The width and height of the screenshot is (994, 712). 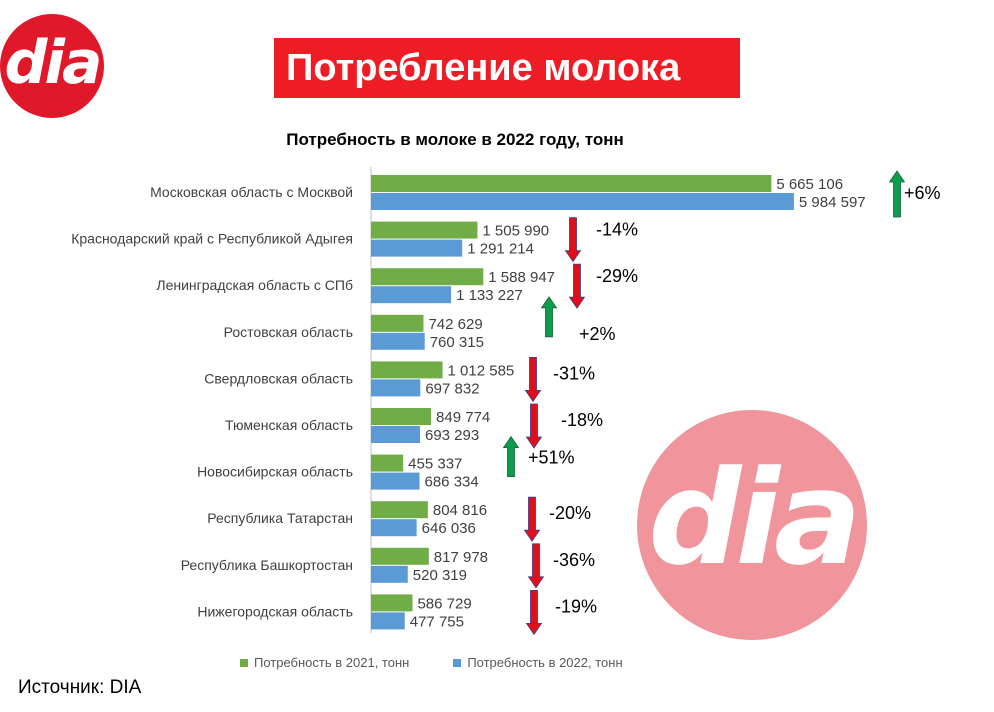 I want to click on data-label-2022: 477 755, so click(x=437, y=621).